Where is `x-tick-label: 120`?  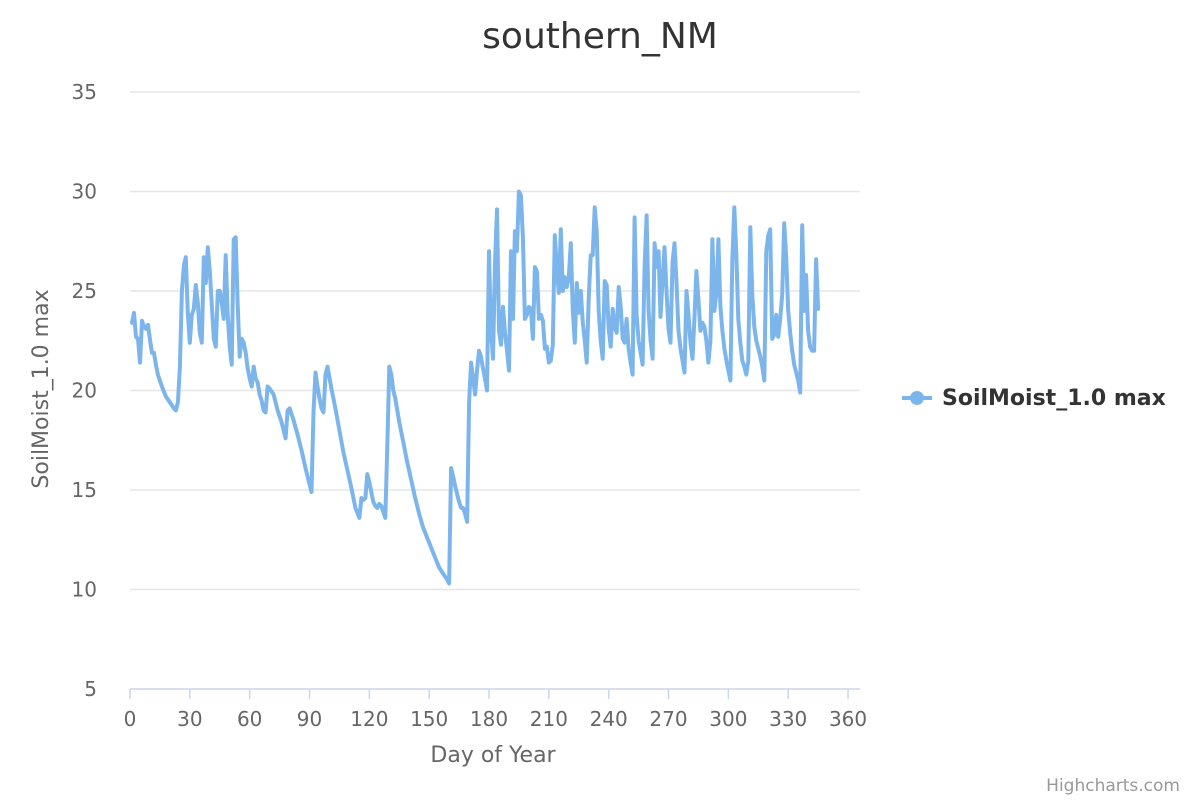
x-tick-label: 120 is located at coordinates (369, 719).